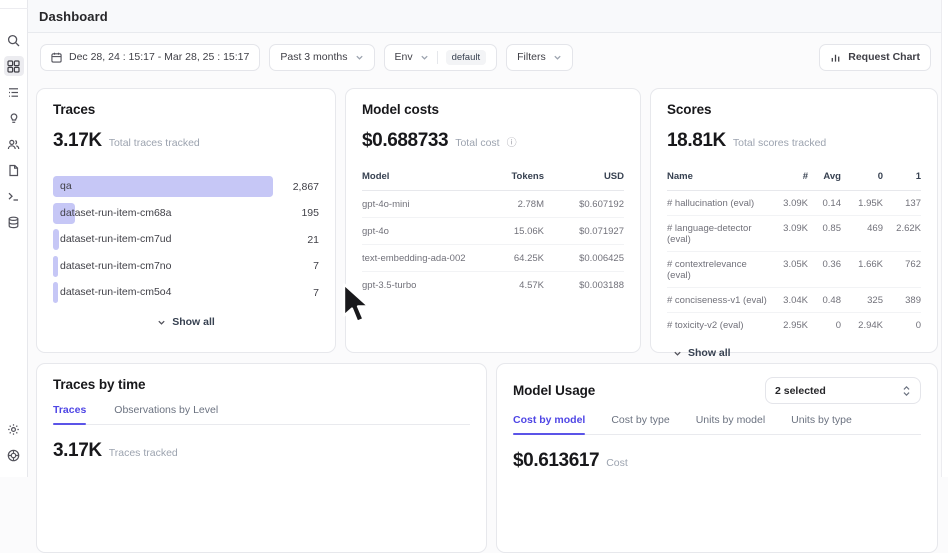  I want to click on score-one: 389, so click(913, 300).